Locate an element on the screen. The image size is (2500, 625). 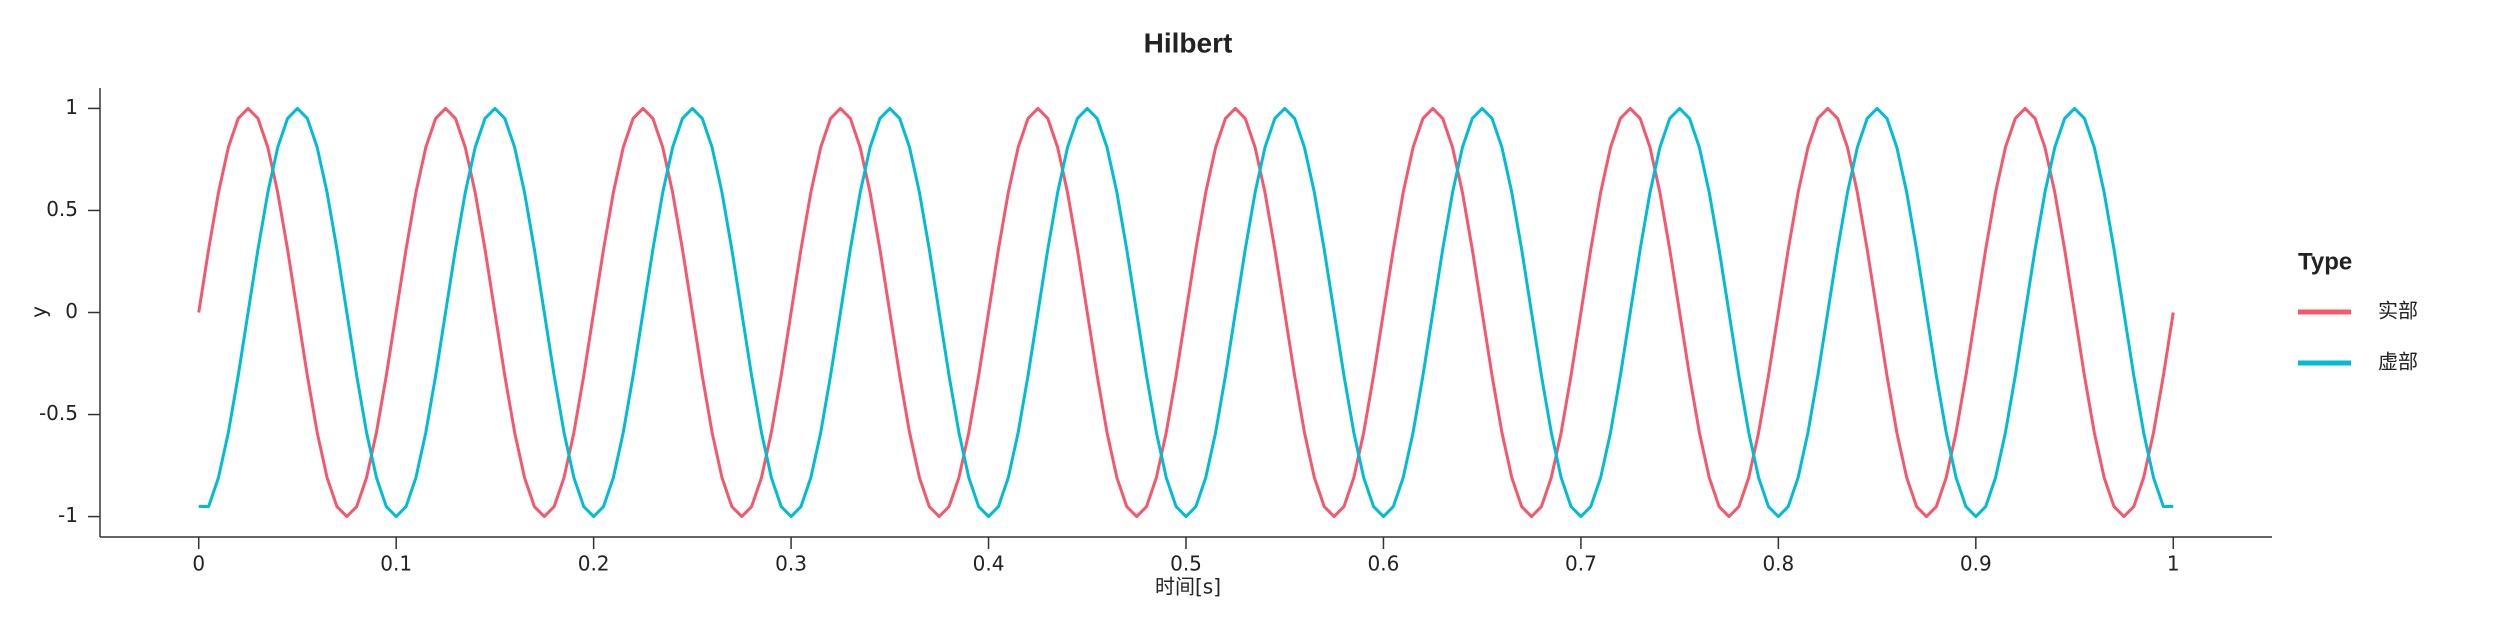
x-axis-label: 时间[s] is located at coordinates (1188, 587).